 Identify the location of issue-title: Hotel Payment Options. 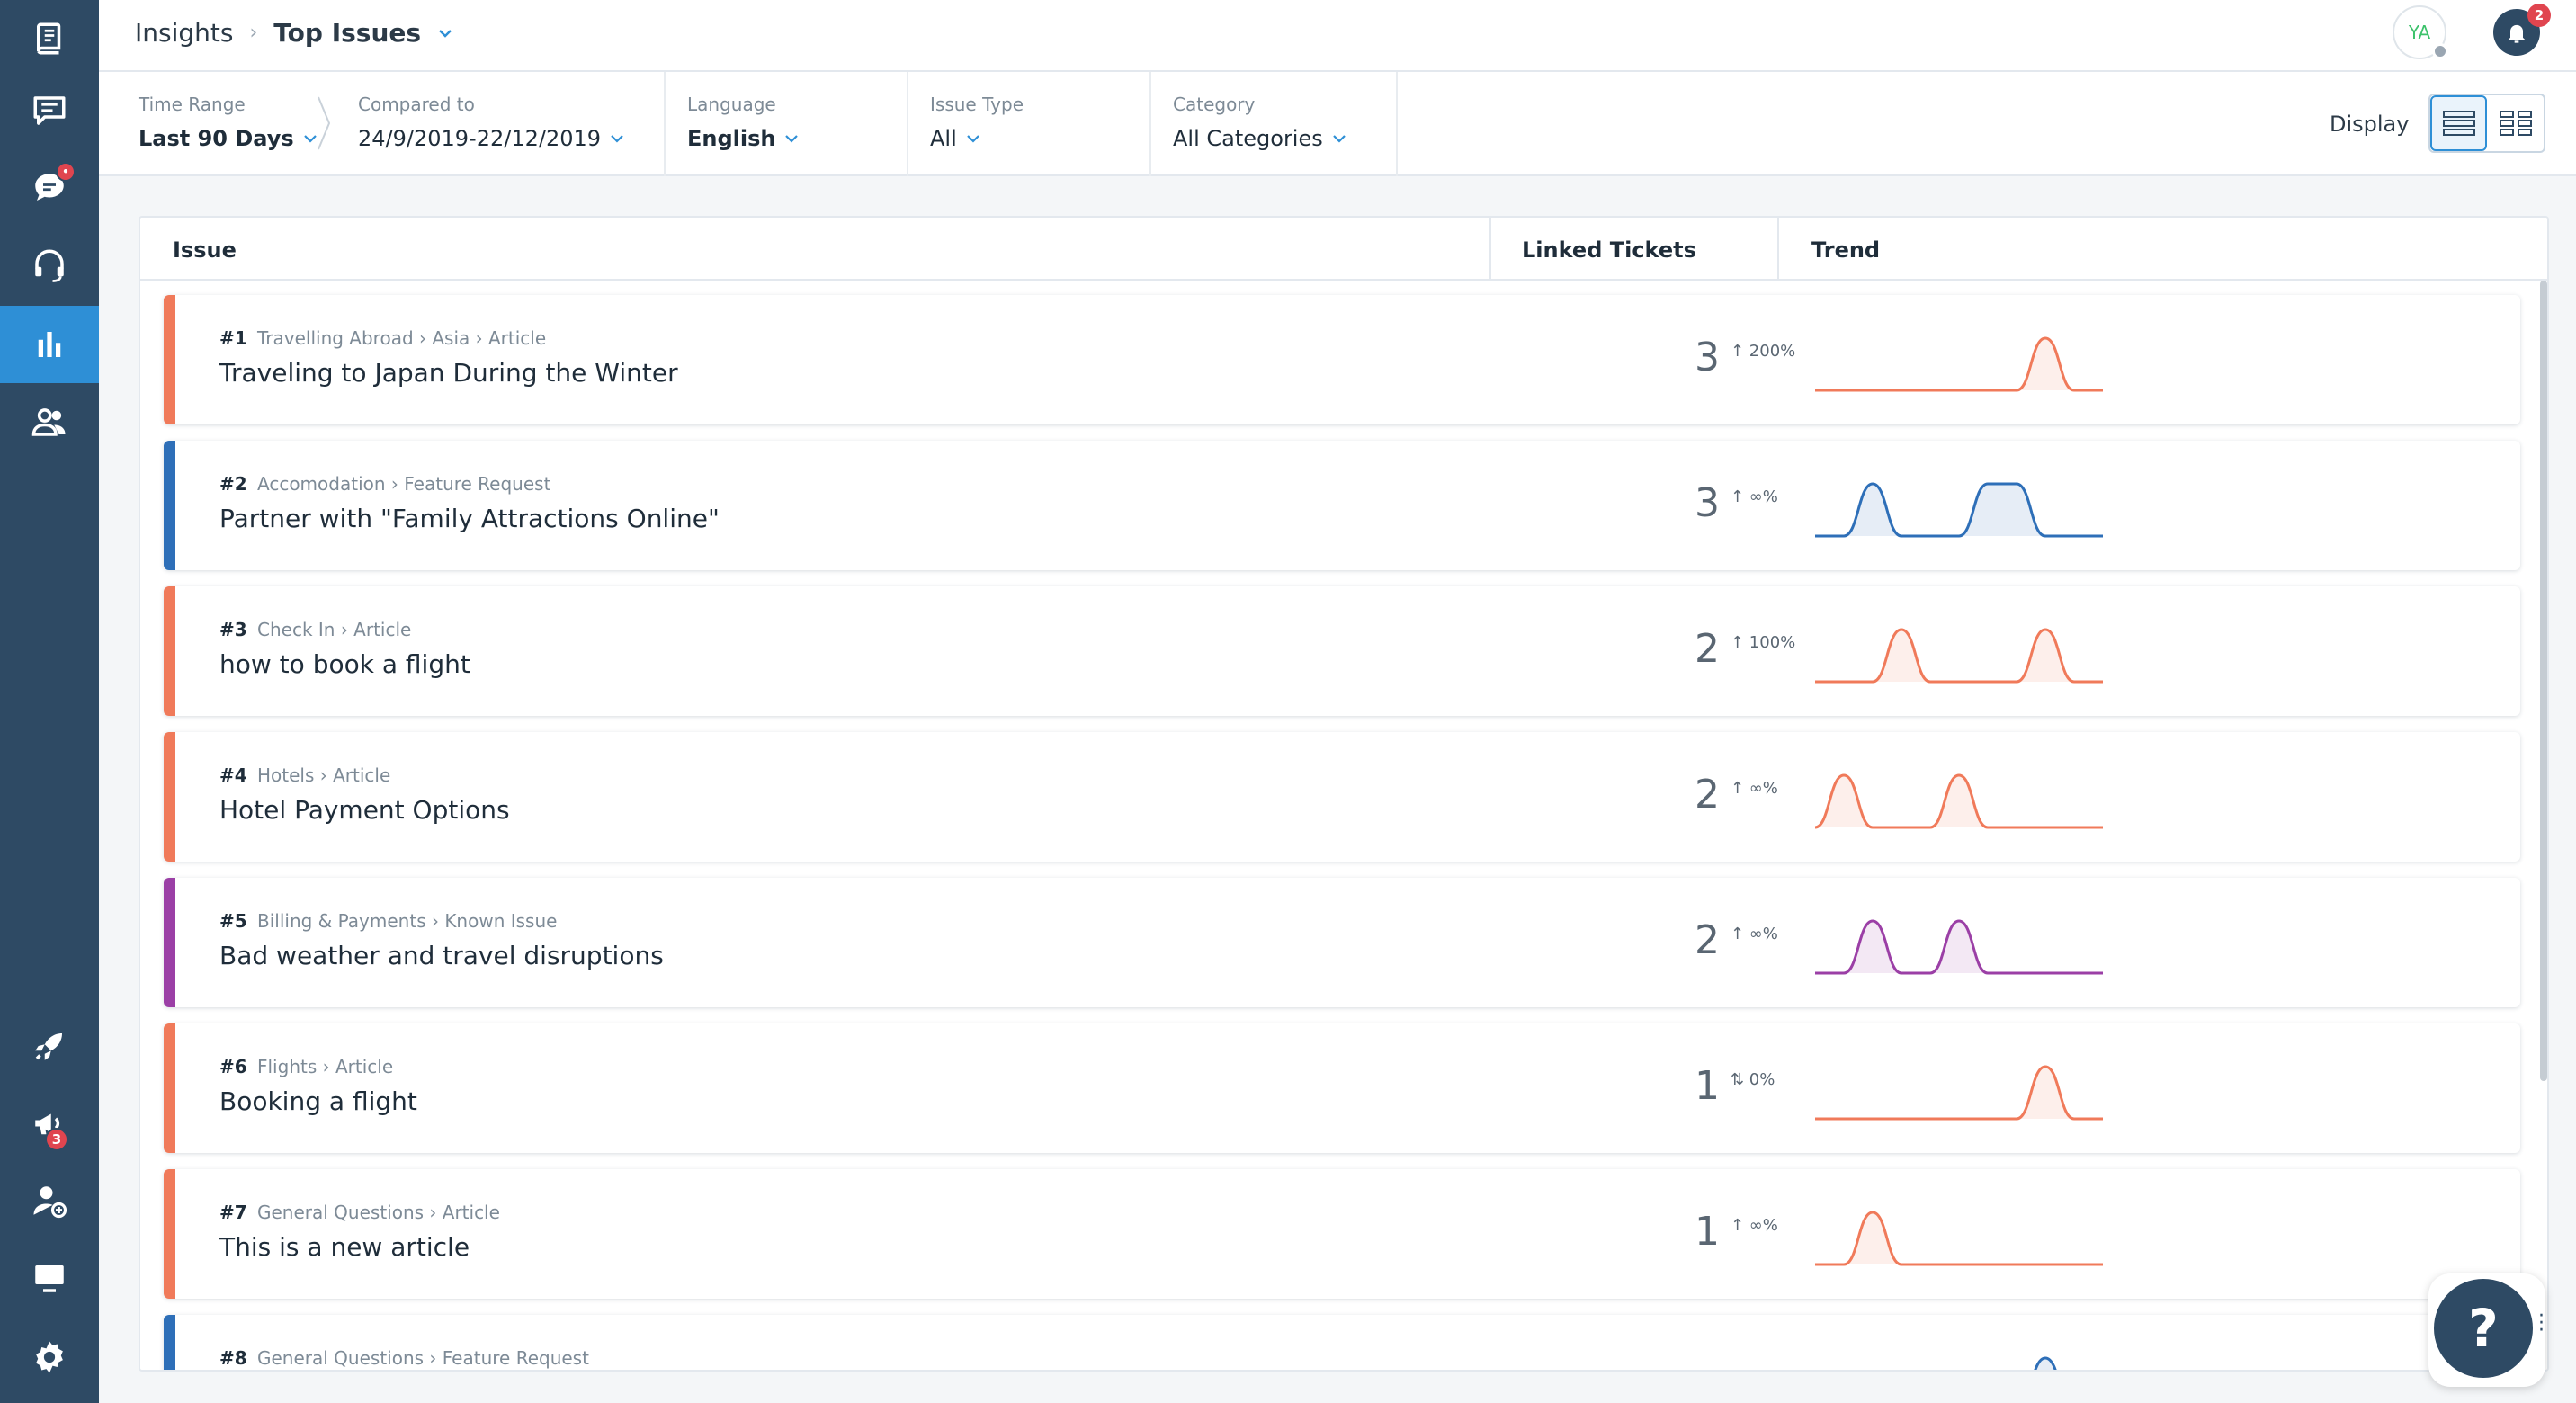
(364, 810).